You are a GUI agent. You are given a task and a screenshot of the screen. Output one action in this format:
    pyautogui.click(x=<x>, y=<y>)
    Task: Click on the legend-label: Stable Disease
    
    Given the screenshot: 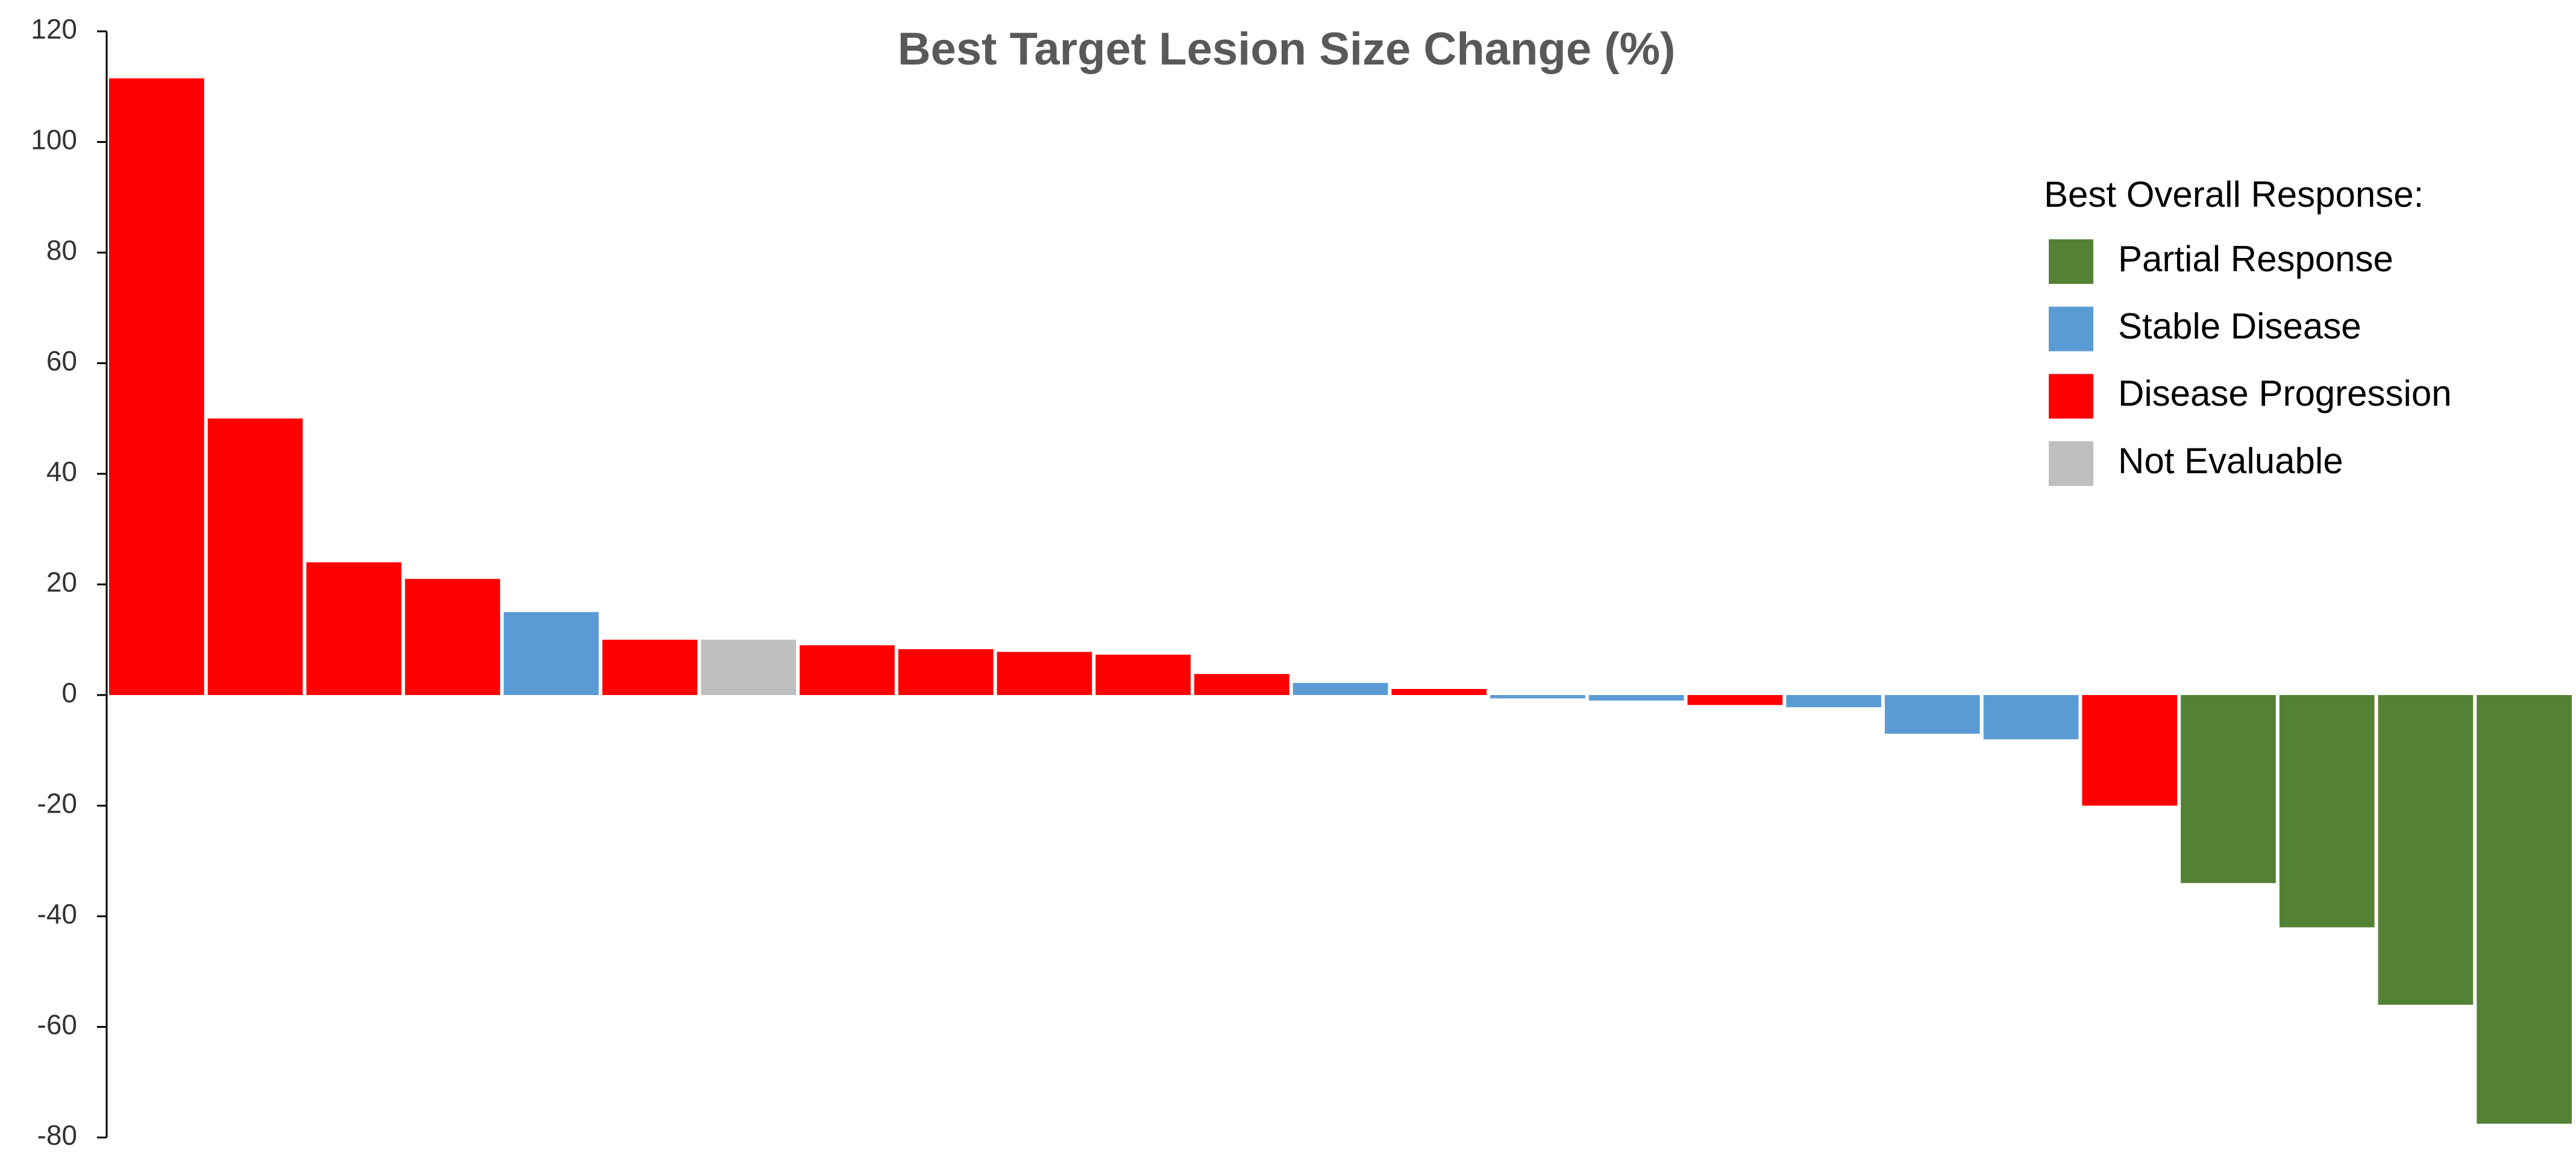 What is the action you would take?
    pyautogui.click(x=2239, y=326)
    